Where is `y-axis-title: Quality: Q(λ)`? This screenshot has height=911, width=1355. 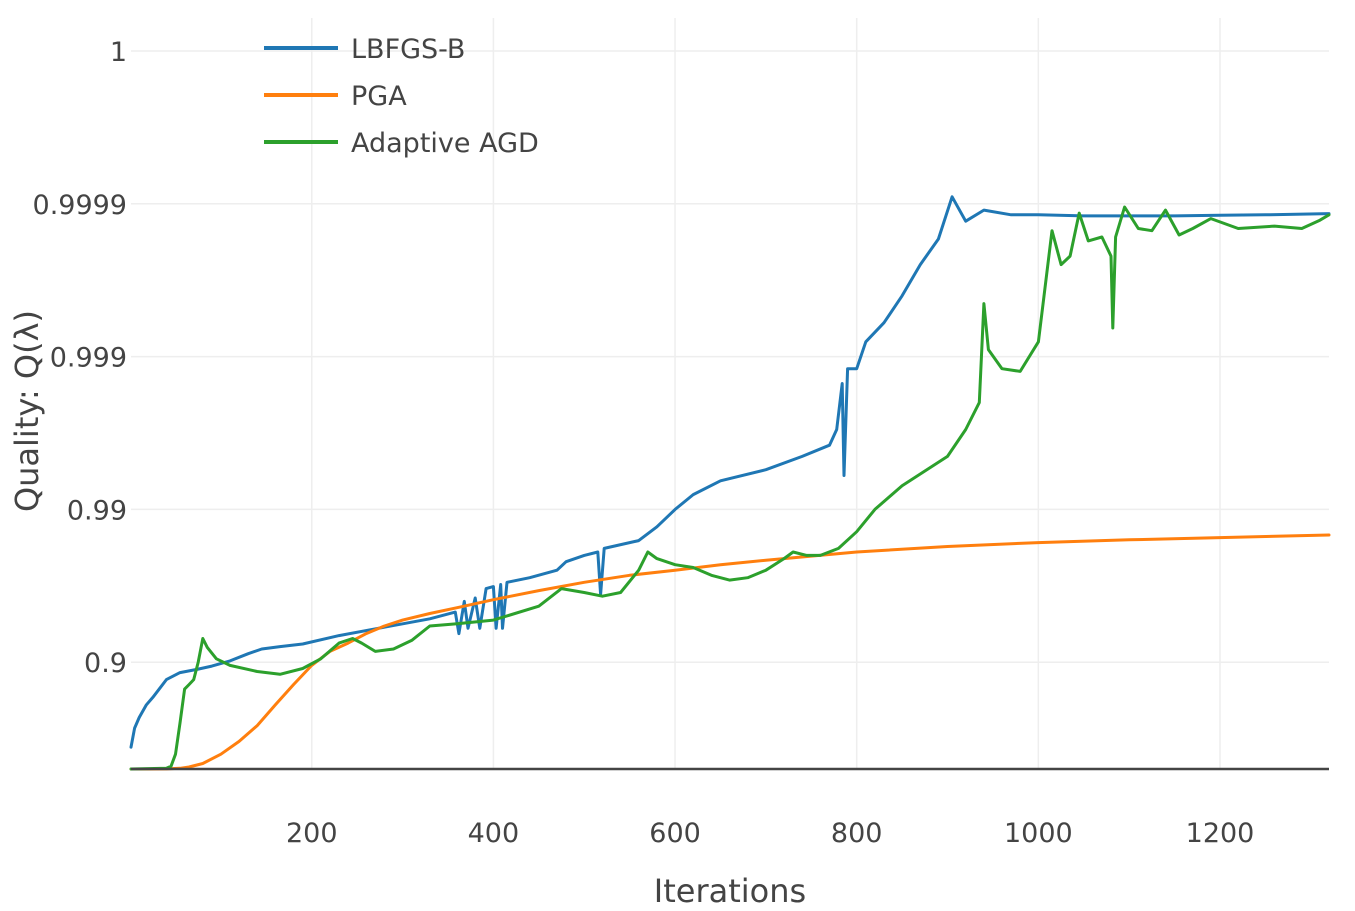 y-axis-title: Quality: Q(λ) is located at coordinates (27, 411).